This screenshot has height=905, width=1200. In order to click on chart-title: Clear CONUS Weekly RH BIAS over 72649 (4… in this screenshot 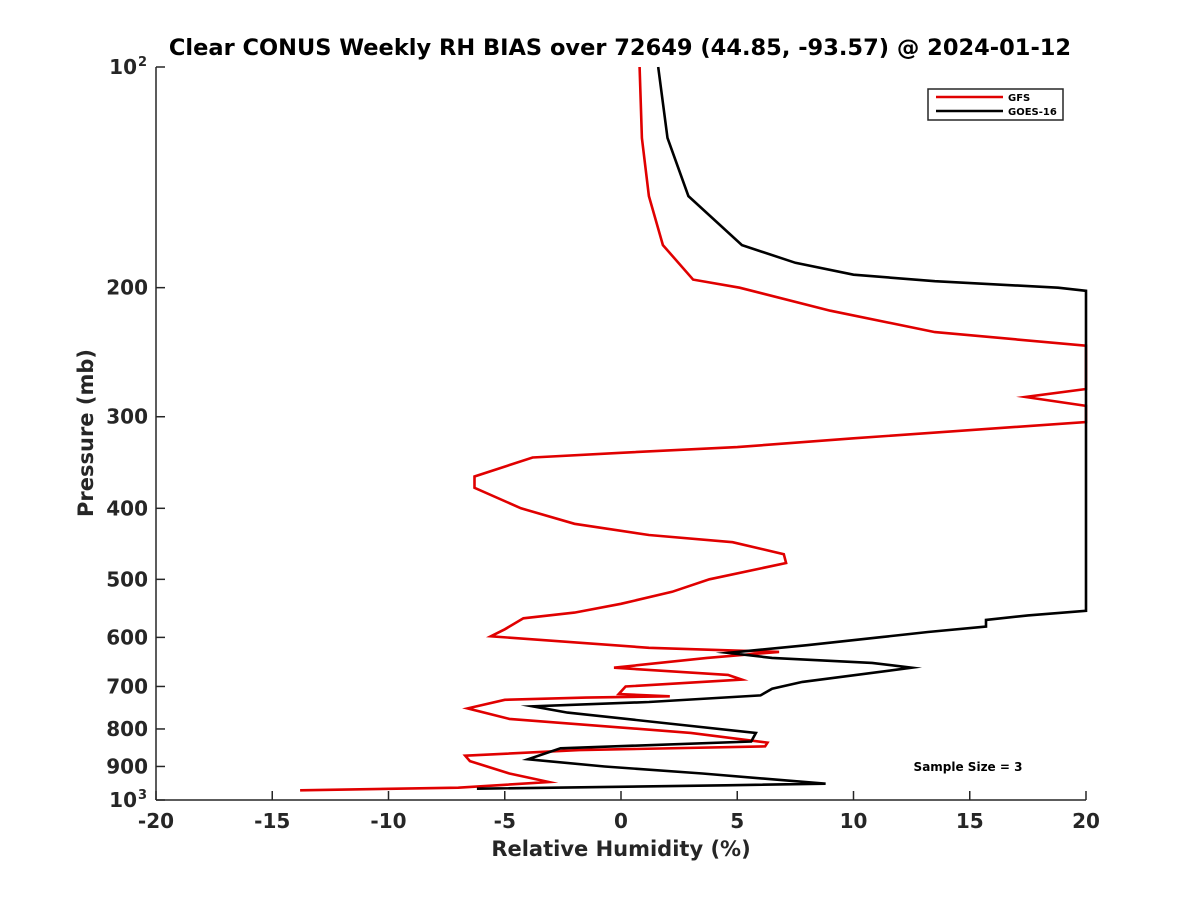, I will do `click(620, 48)`.